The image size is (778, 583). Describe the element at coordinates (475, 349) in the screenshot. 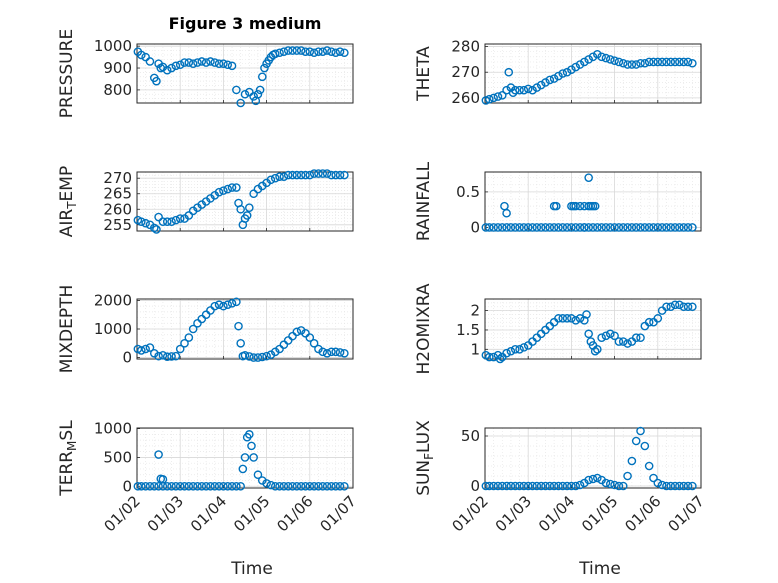

I see `y-tick-label: 1` at that location.